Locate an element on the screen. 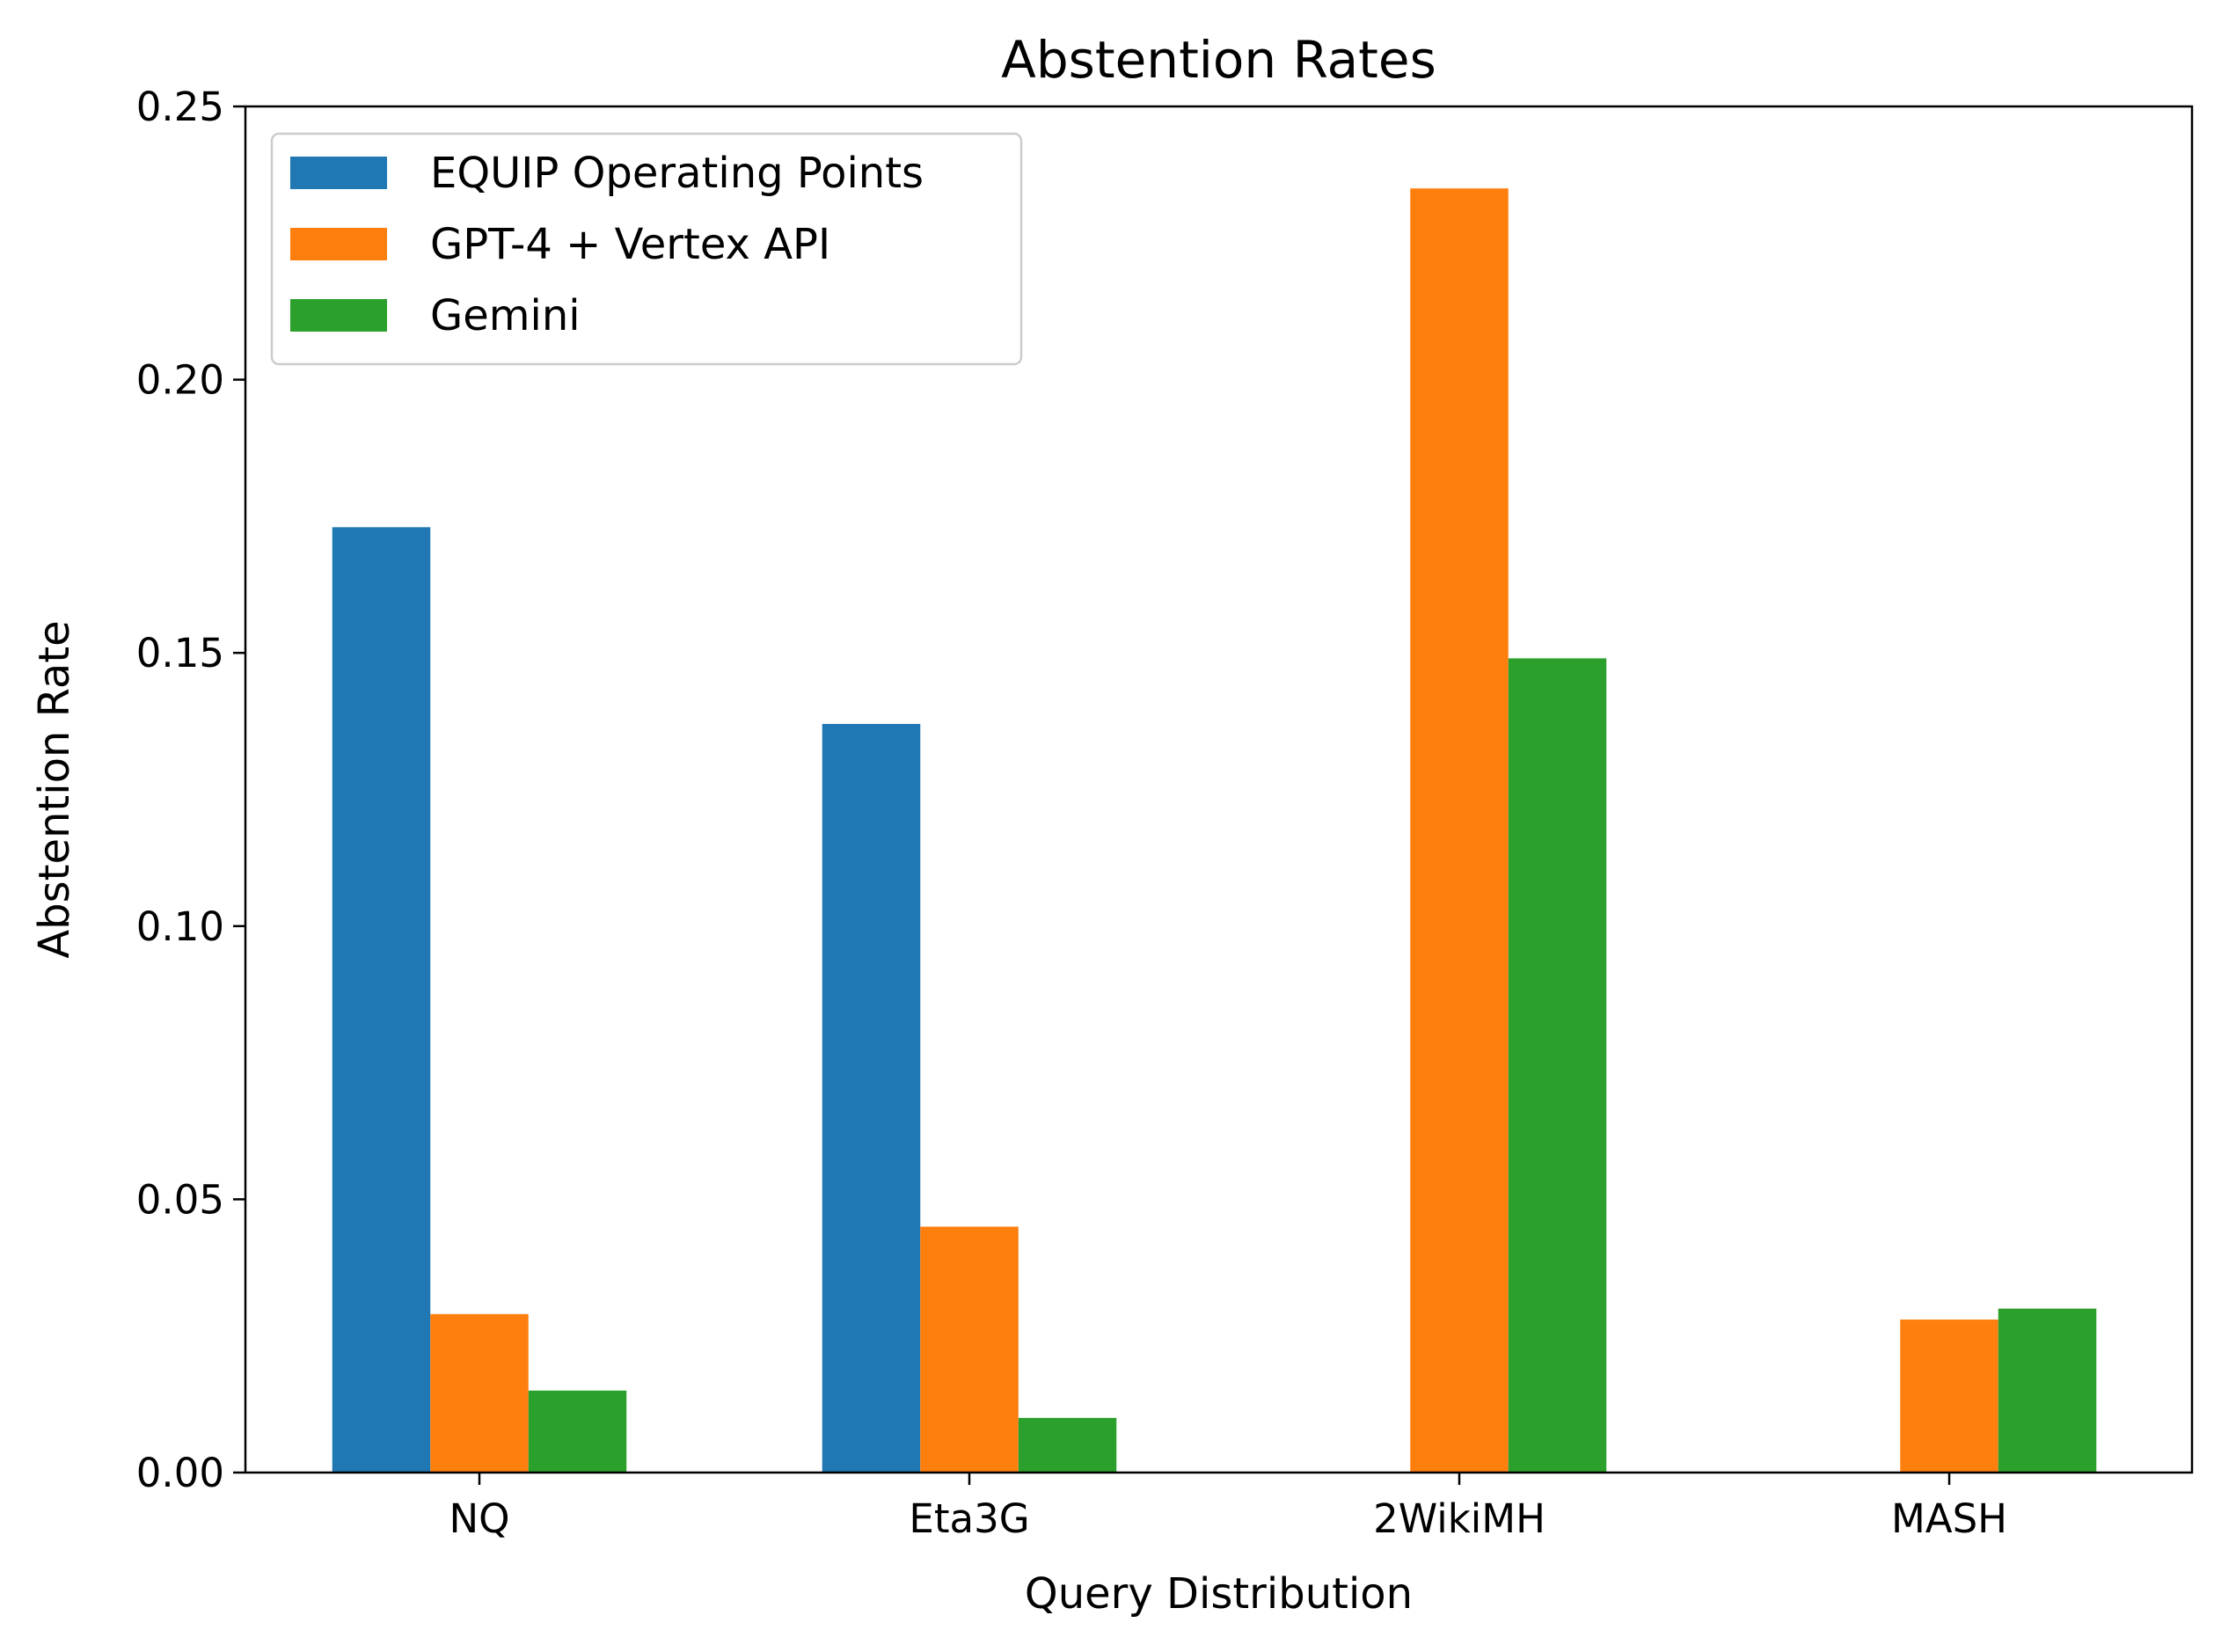 The width and height of the screenshot is (2214, 1652). bar-series-1-eta3g is located at coordinates (871, 1098).